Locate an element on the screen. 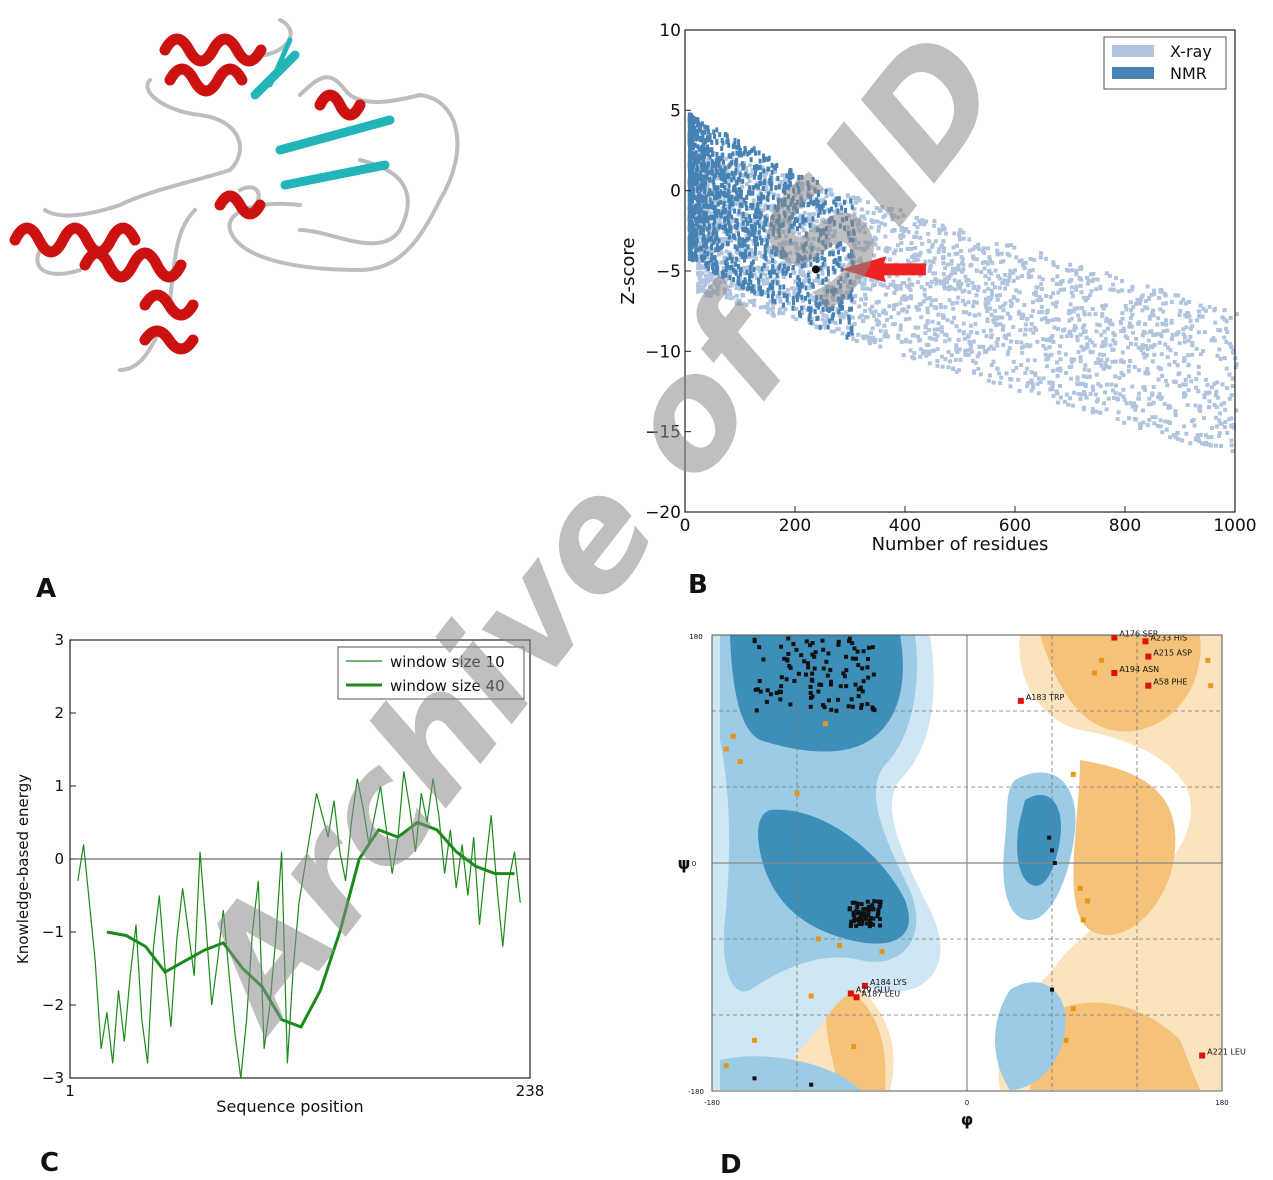 The image size is (1273, 1180). allowed-residue-marker is located at coordinates (733, 736).